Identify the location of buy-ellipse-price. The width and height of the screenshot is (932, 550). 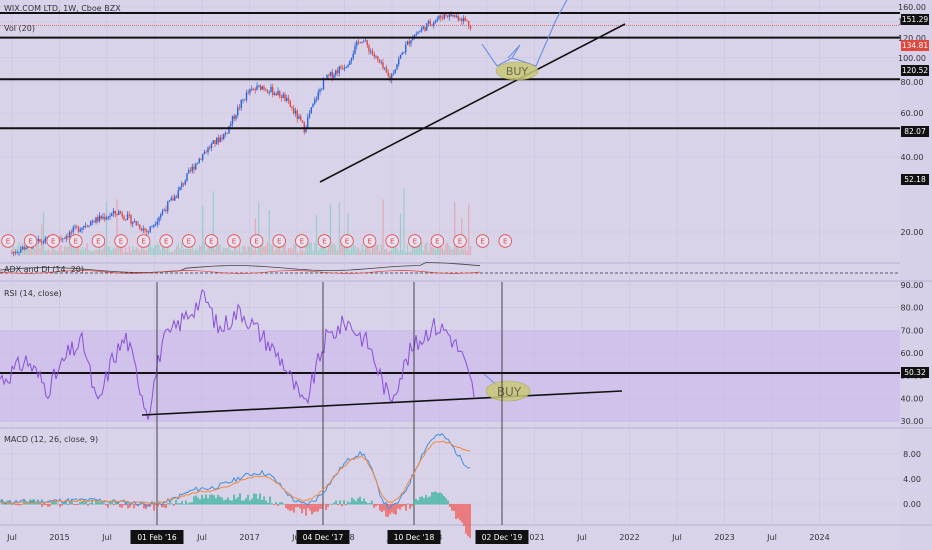
(517, 71).